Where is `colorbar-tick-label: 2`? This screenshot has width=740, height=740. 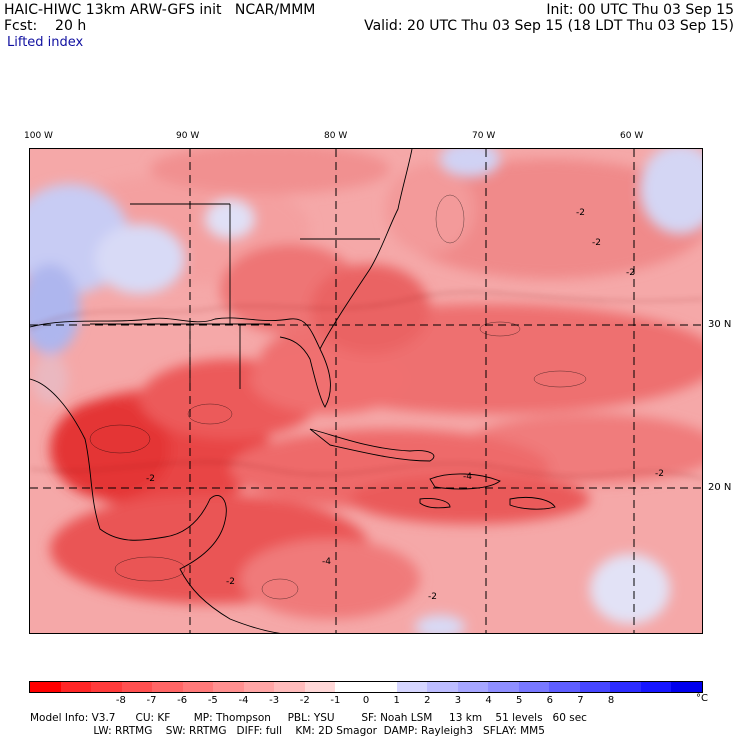 colorbar-tick-label: 2 is located at coordinates (427, 700).